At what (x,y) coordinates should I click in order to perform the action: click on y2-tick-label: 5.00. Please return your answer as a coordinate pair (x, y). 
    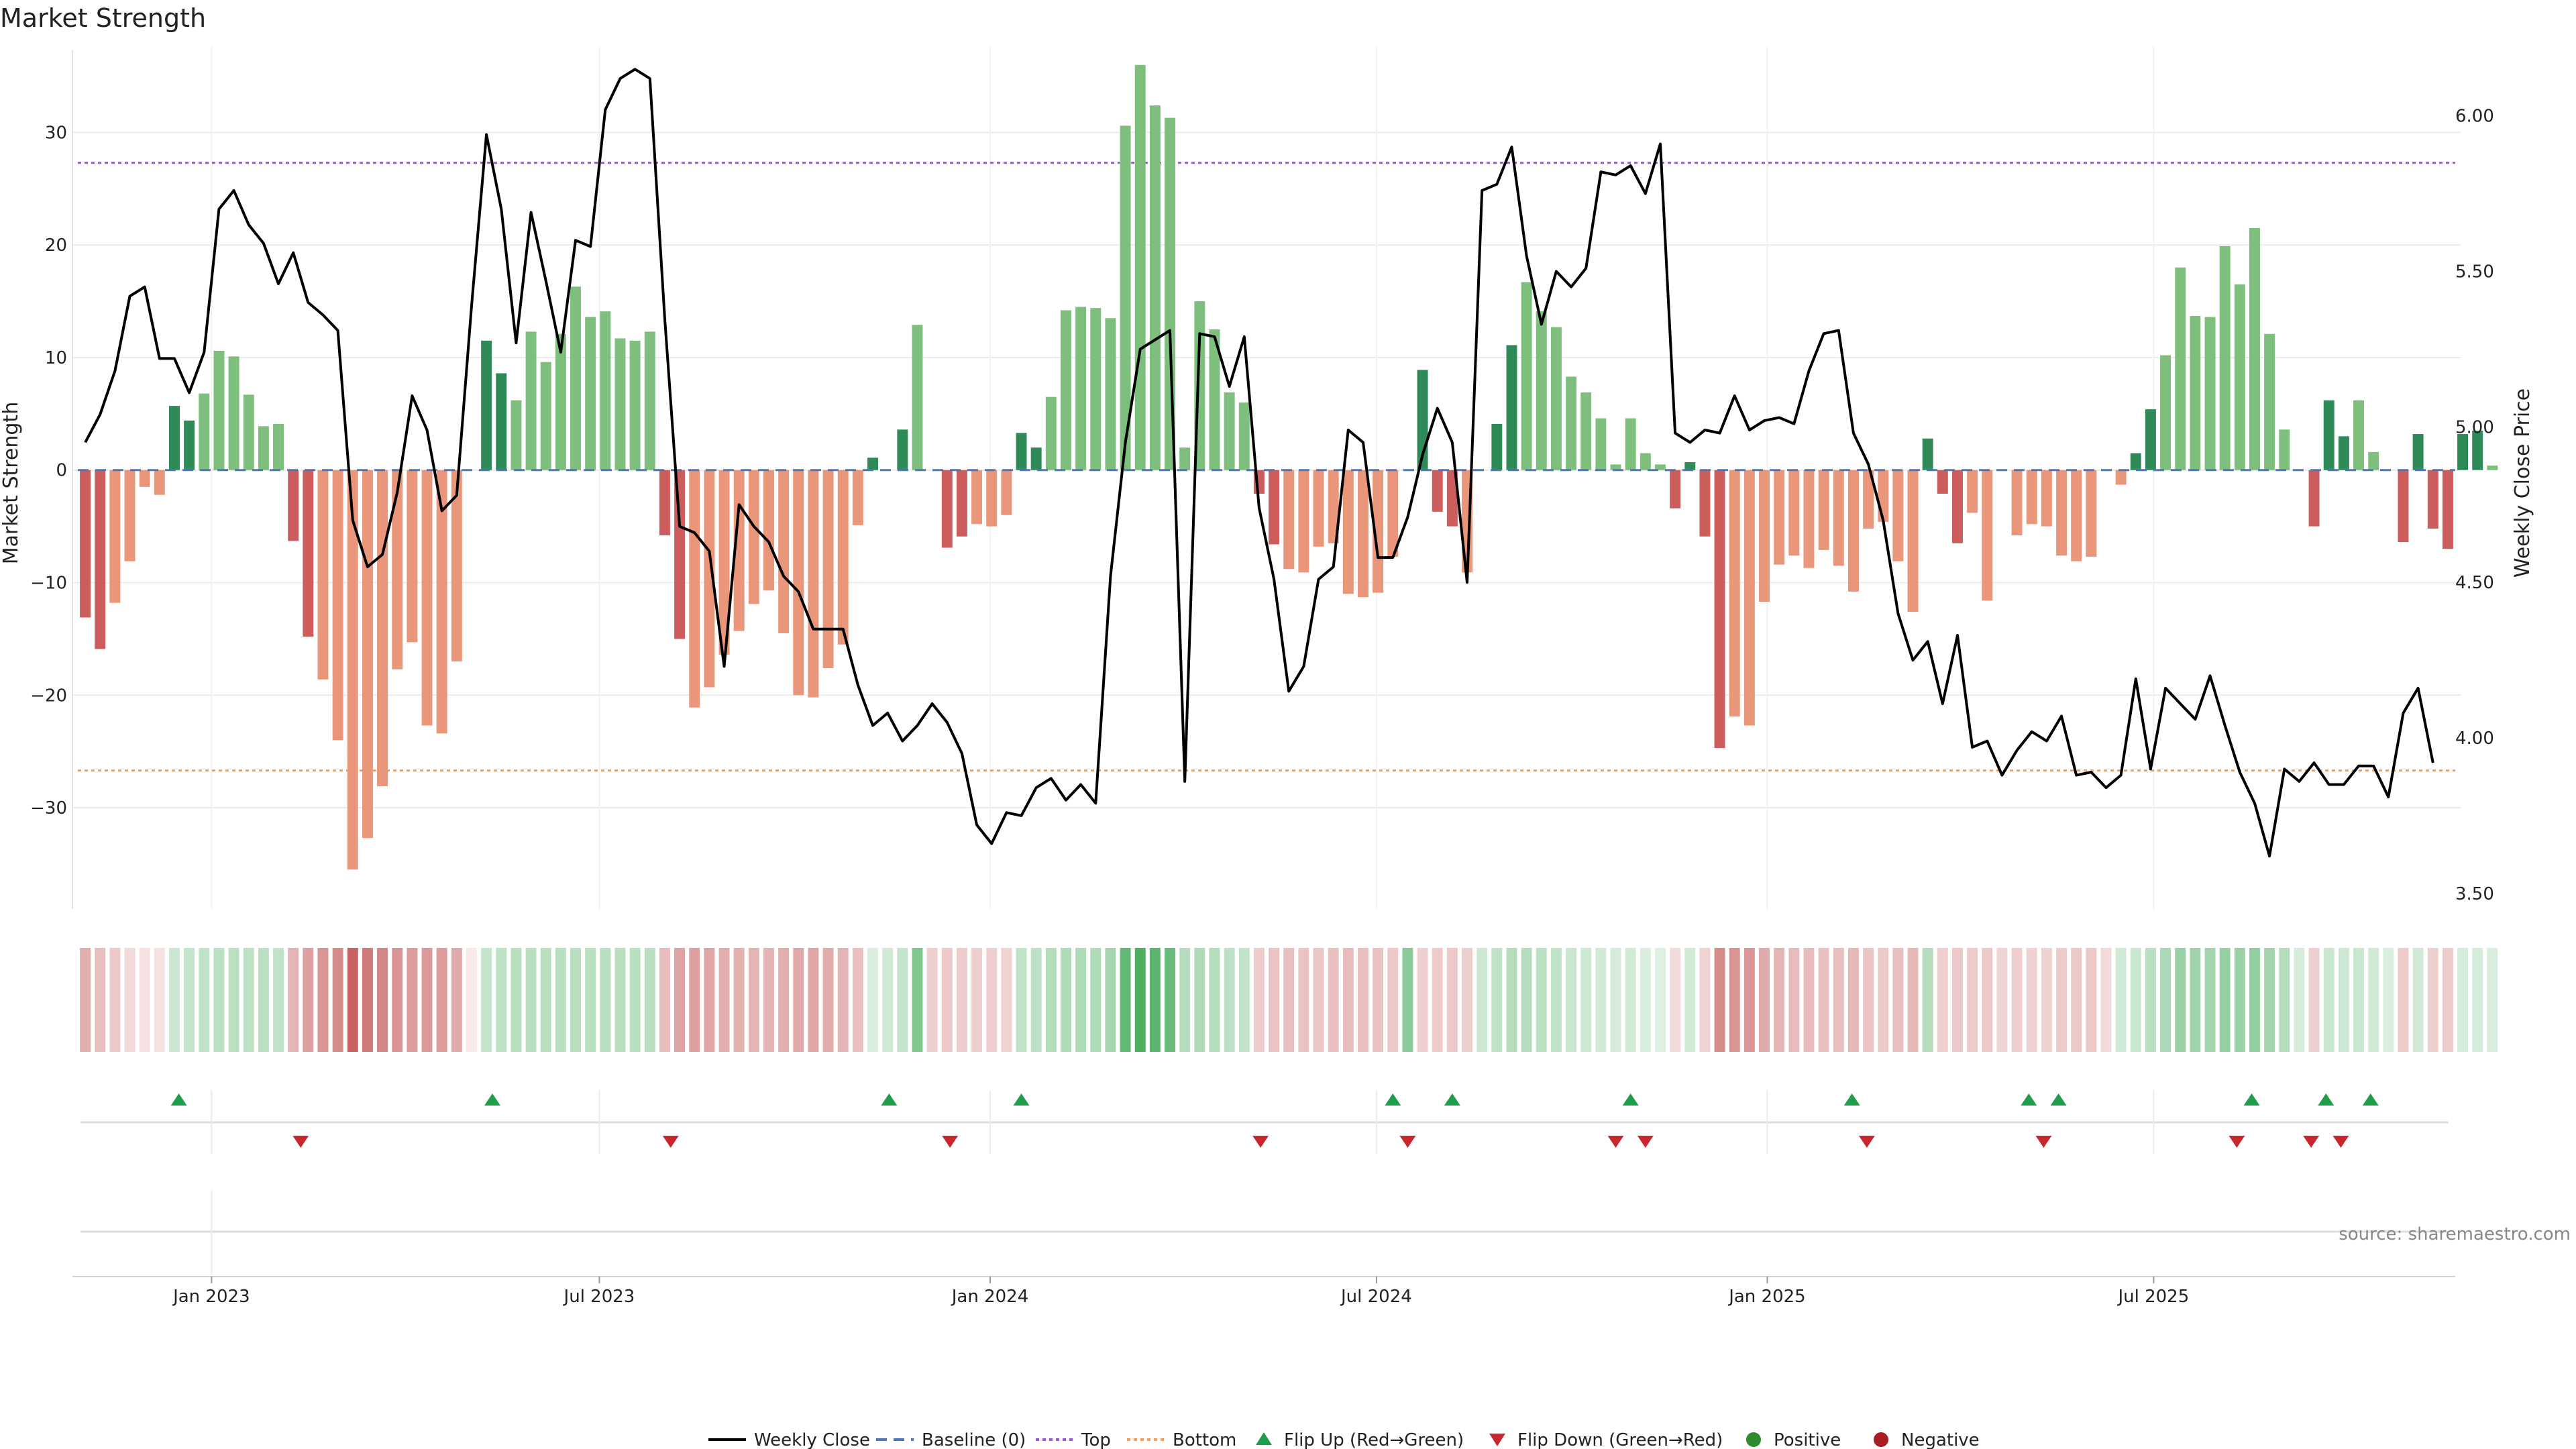
    Looking at the image, I should click on (2474, 427).